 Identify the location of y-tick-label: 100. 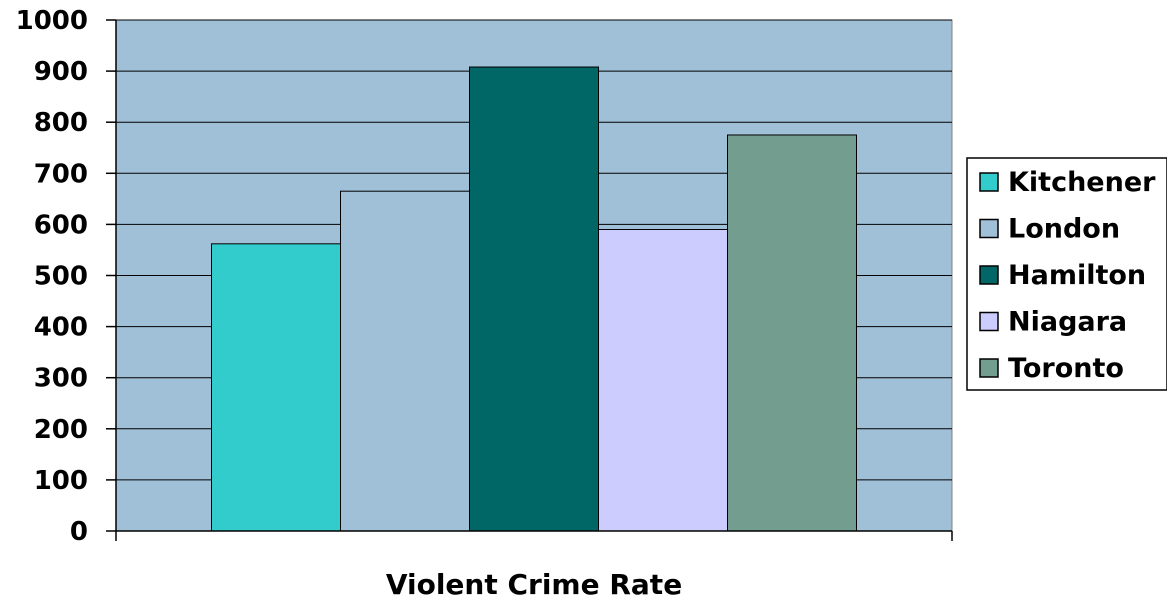
(61, 481).